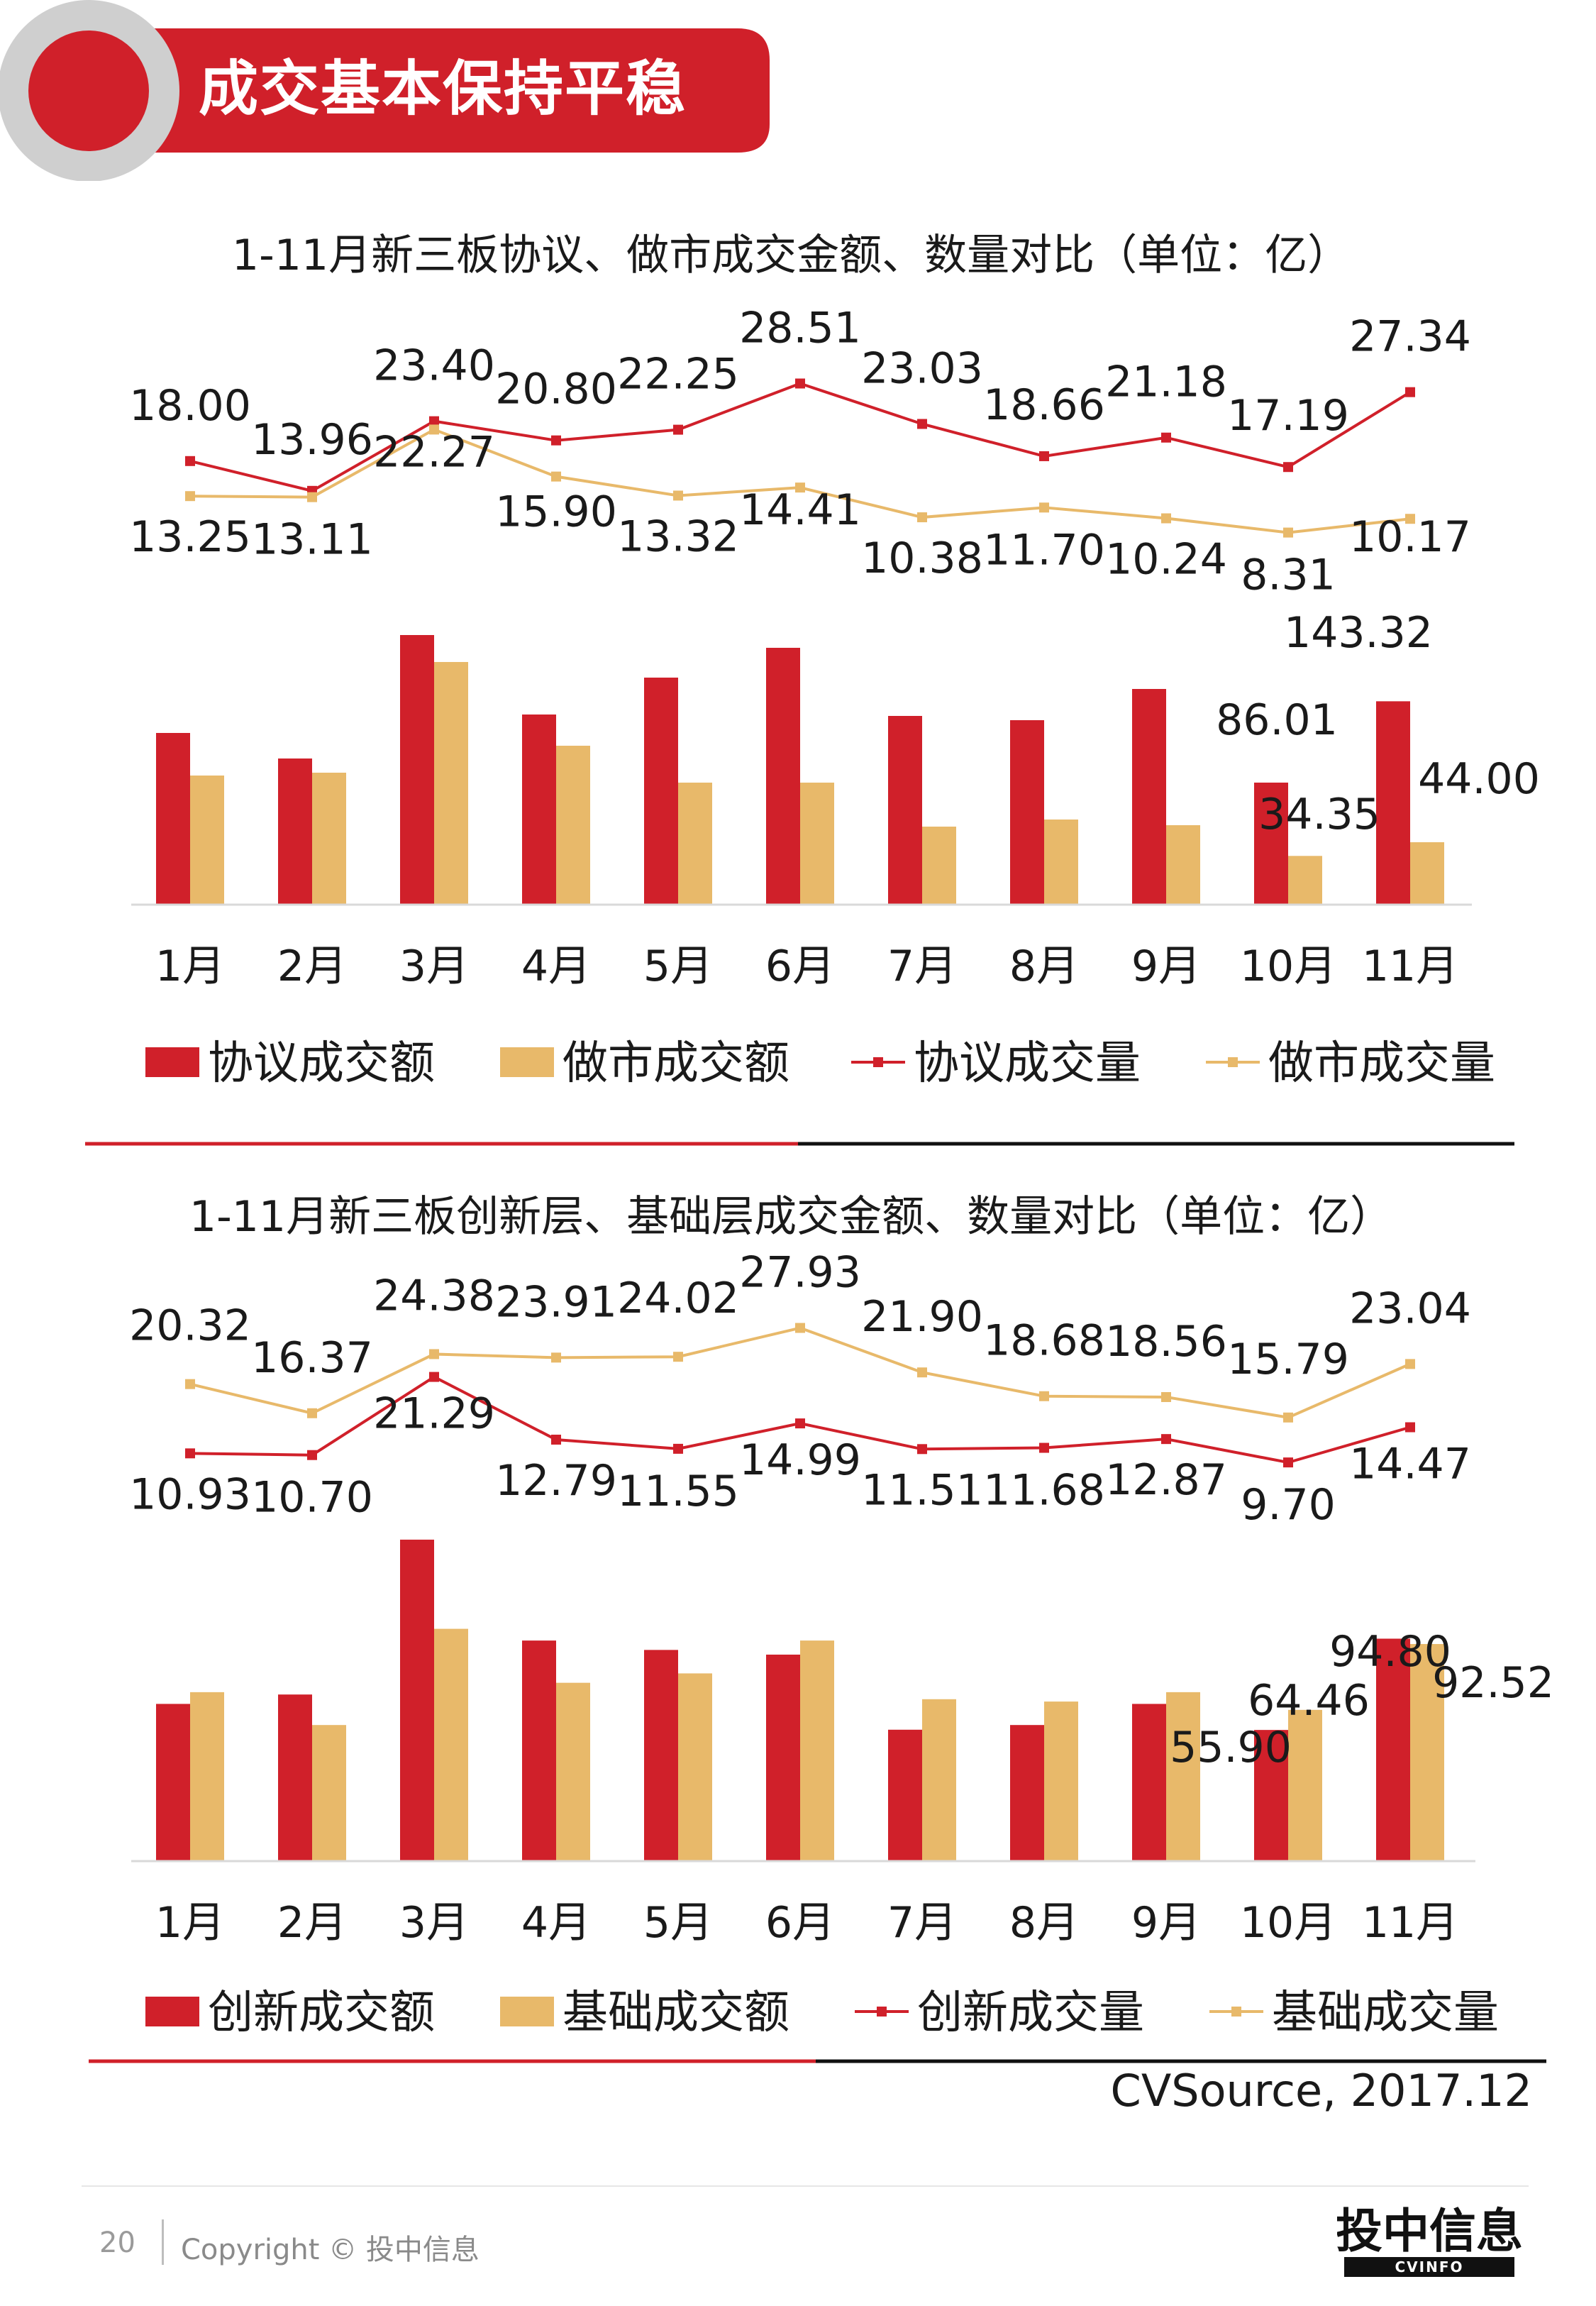 This screenshot has height=2306, width=1596. Describe the element at coordinates (321, 1063) in the screenshot. I see `legend-label: 协议成交额` at that location.